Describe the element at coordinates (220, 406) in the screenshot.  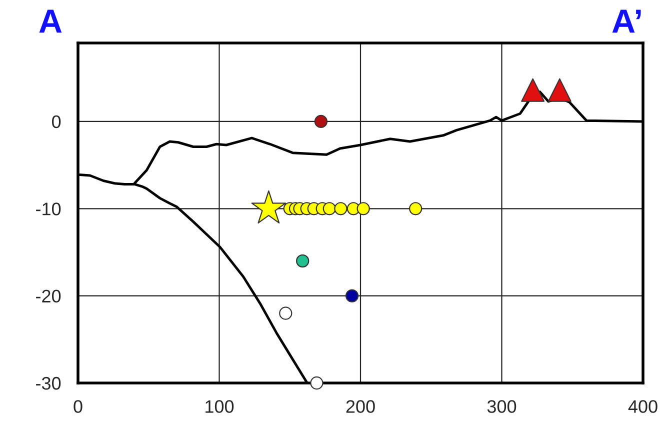
I see `x-tick-label: 100` at that location.